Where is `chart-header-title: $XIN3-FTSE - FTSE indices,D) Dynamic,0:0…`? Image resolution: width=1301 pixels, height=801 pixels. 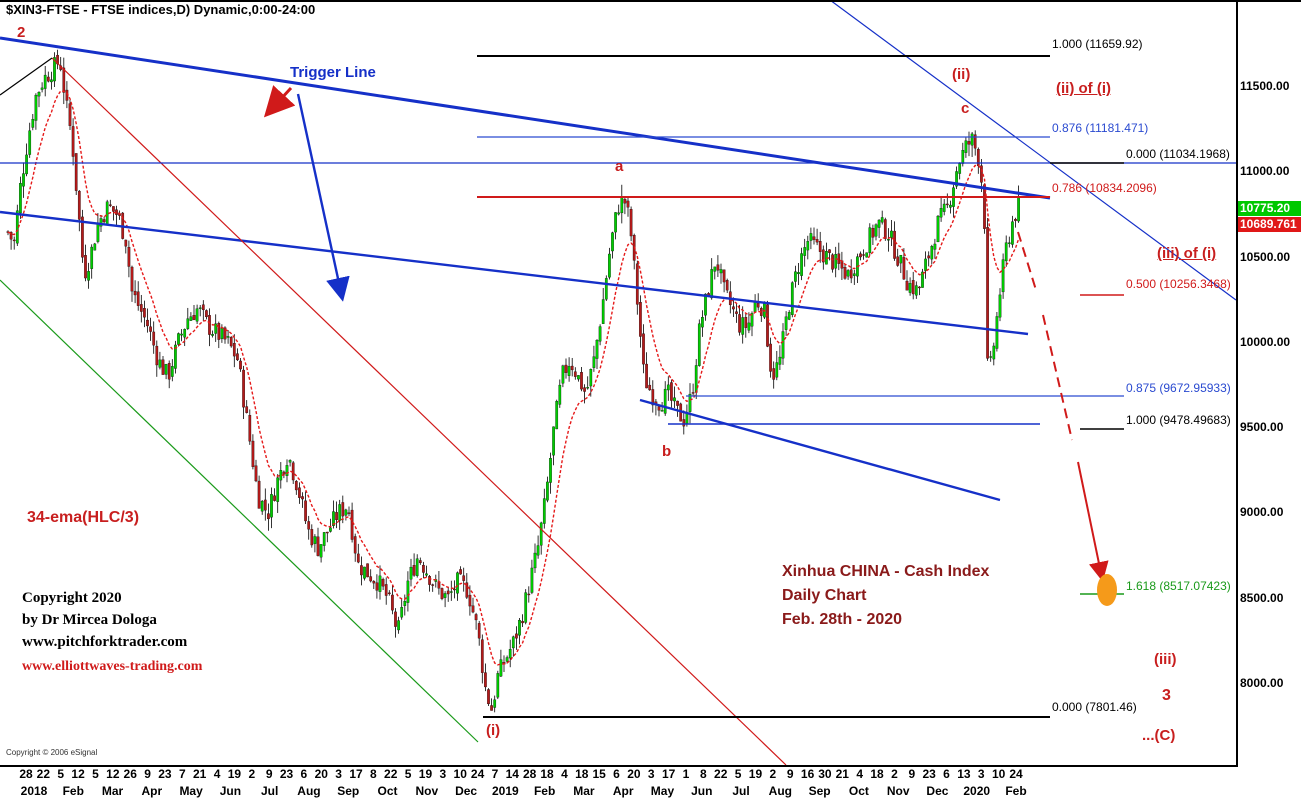
chart-header-title: $XIN3-FTSE - FTSE indices,D) Dynamic,0:0… is located at coordinates (161, 9).